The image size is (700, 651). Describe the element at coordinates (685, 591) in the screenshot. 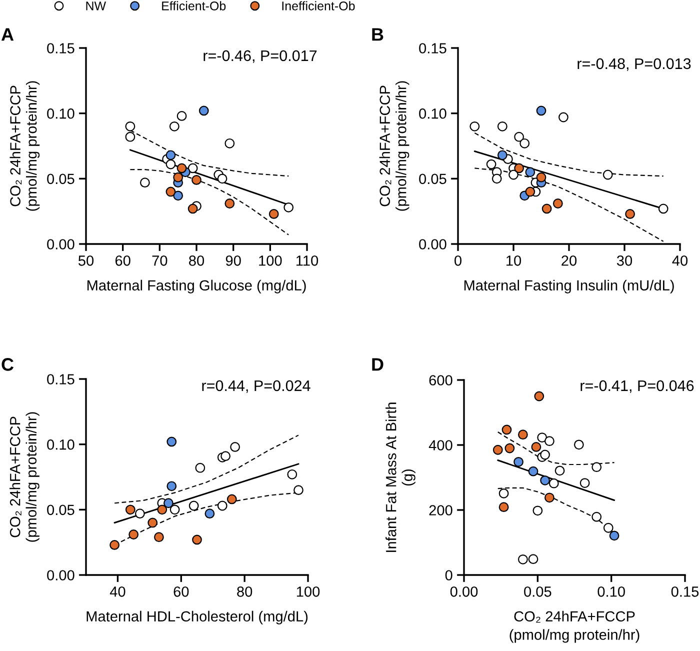

I see `x-tick-label: 0.15` at that location.